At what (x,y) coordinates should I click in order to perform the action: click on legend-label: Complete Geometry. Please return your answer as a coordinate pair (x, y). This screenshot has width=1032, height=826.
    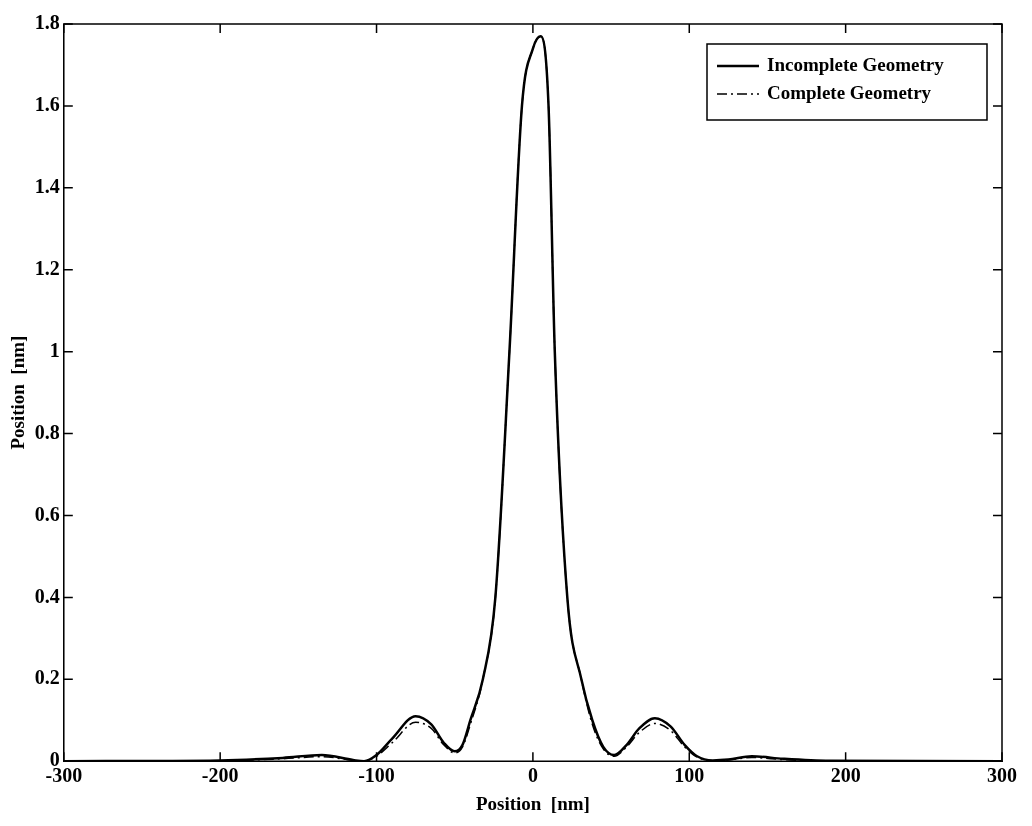
    Looking at the image, I should click on (849, 92).